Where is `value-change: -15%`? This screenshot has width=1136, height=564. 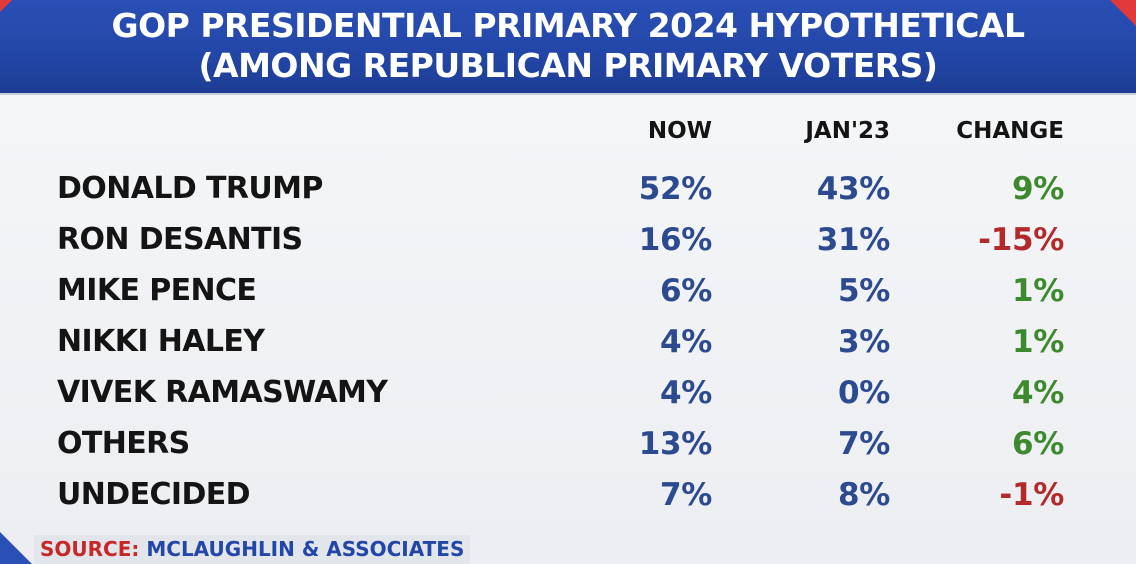 value-change: -15% is located at coordinates (1021, 240).